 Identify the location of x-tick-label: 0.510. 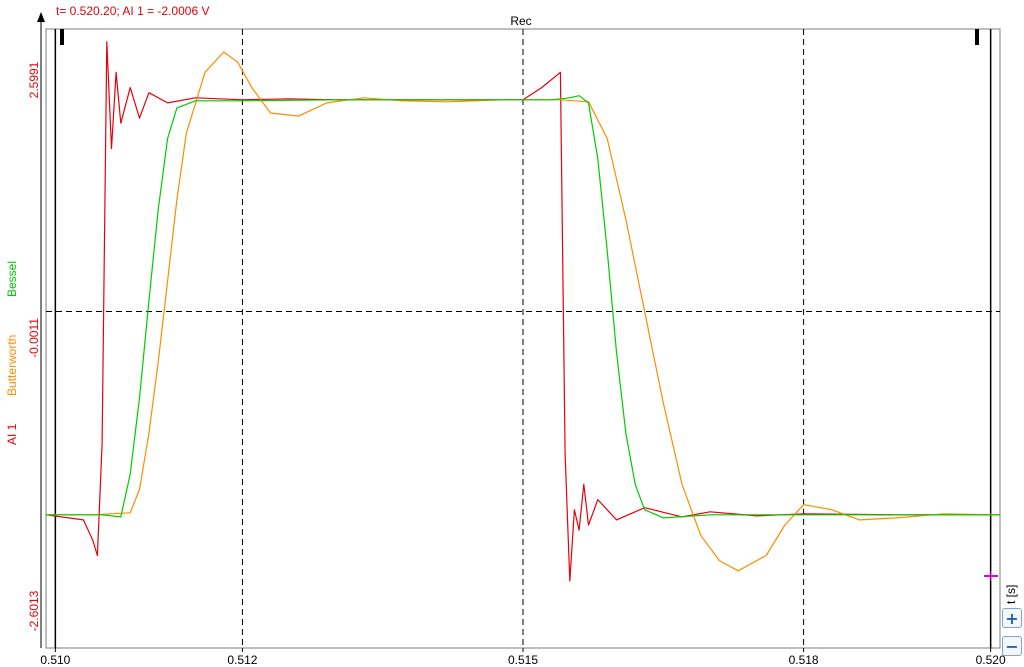
(55, 660).